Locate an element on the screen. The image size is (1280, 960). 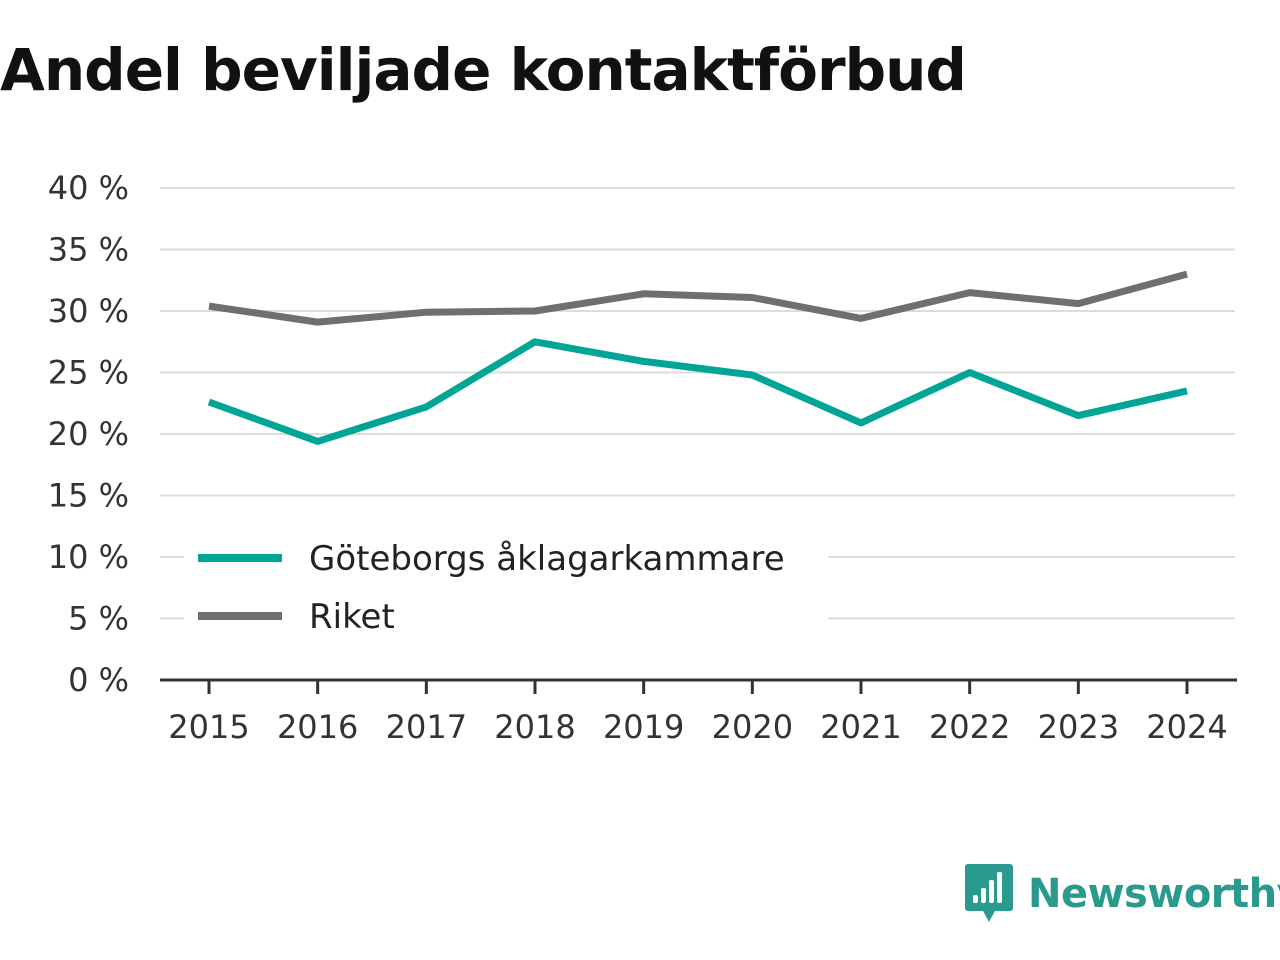
y-tick-label: 25 % is located at coordinates (88, 373).